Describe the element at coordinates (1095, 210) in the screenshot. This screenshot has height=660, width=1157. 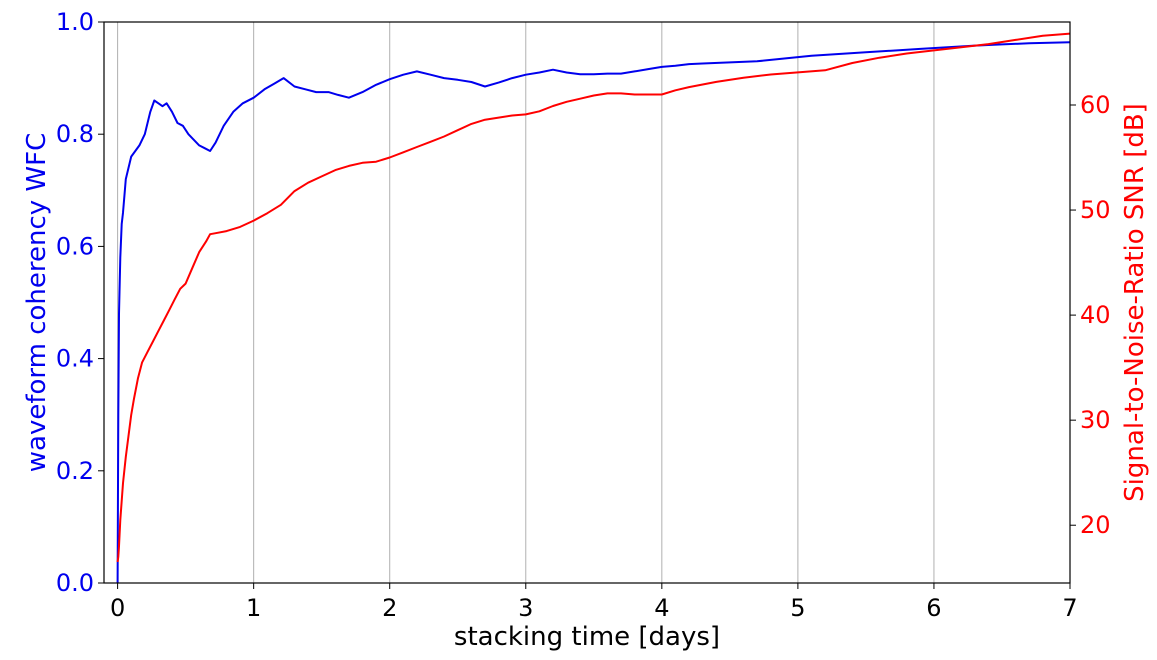
I see `y-right-tick-label: 50` at that location.